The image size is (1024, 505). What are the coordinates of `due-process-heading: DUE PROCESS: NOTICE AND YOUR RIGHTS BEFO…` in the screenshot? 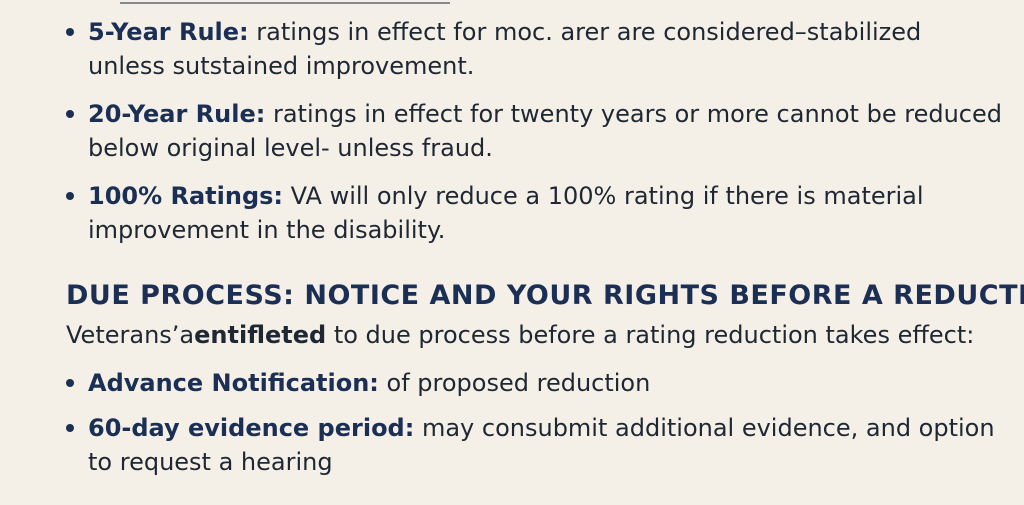 It's located at (545, 295).